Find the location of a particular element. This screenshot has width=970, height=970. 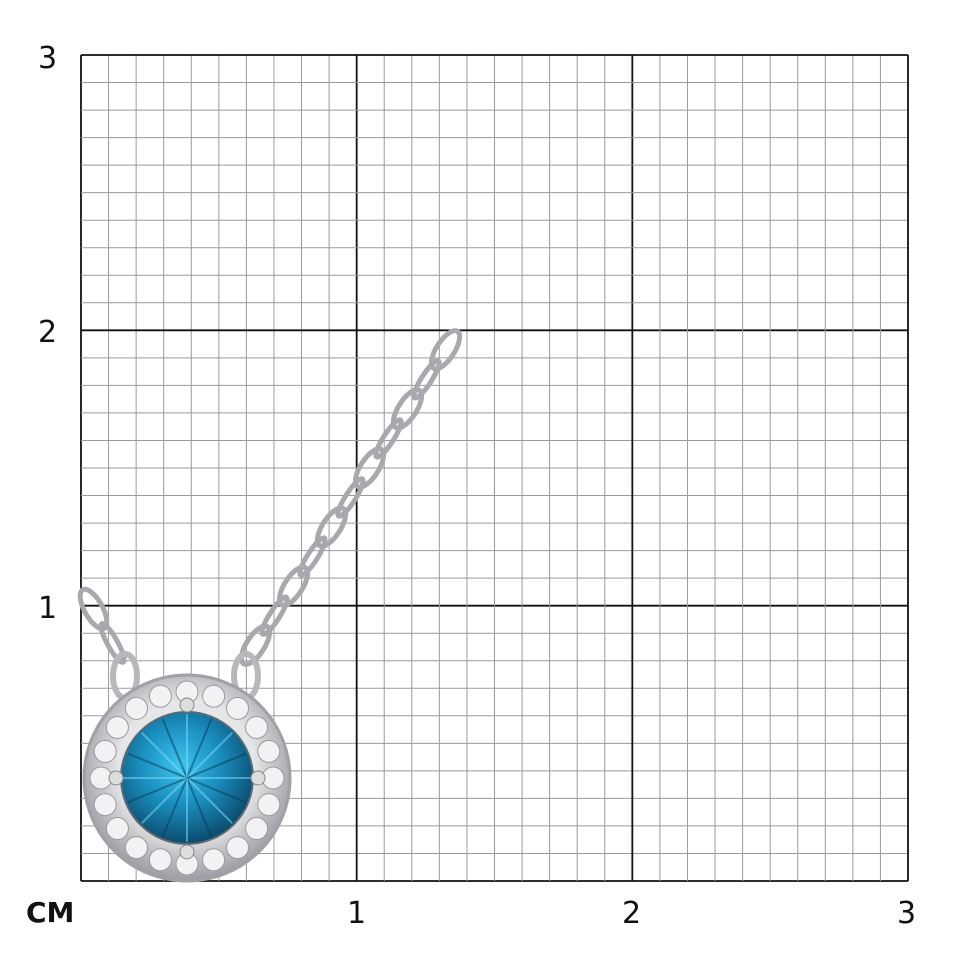

stone-facets is located at coordinates (187, 778).